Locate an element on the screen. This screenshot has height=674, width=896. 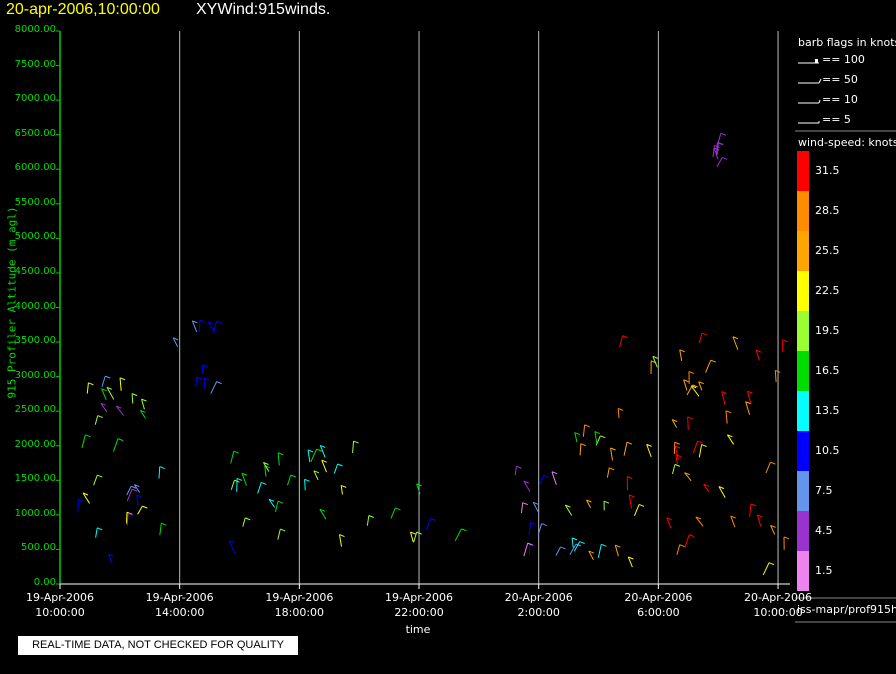
y-tick-label: 5000.00 is located at coordinates (35, 237).